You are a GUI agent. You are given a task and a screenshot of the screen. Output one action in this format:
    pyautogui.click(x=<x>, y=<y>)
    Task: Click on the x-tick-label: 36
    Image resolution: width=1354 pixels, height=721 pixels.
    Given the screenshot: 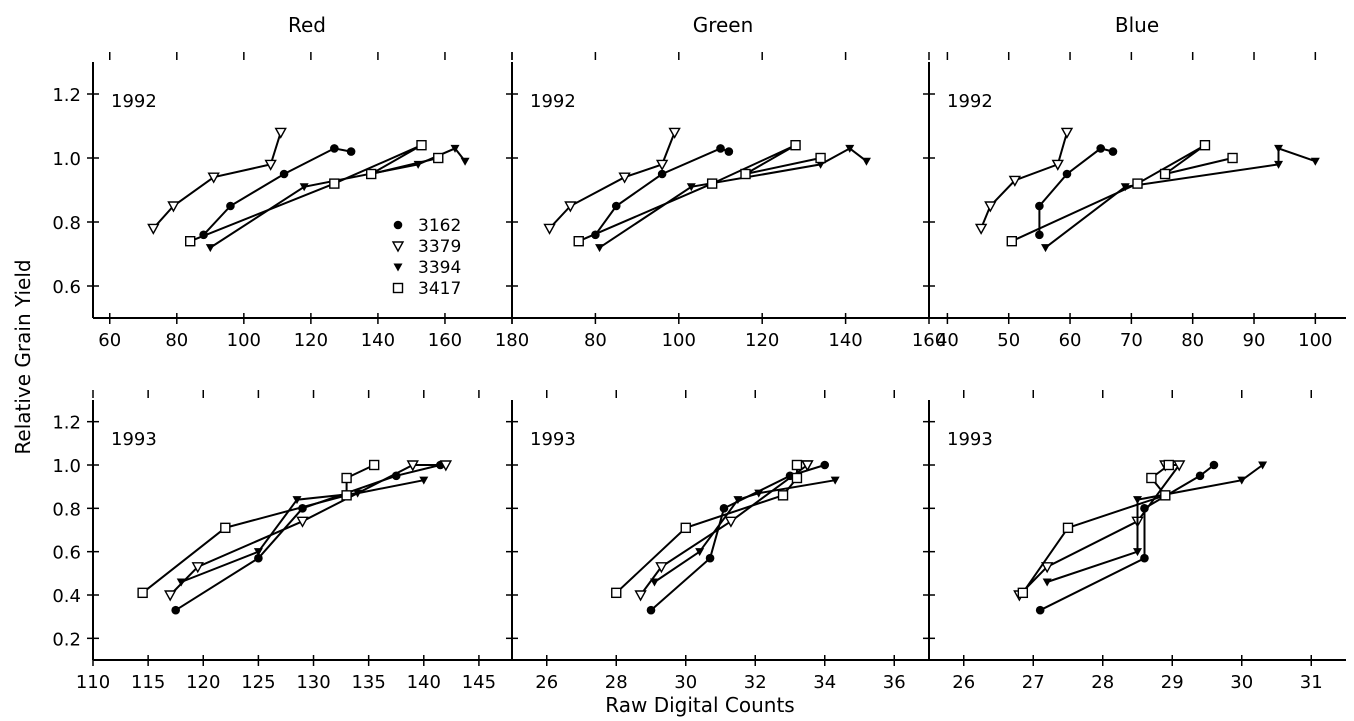 What is the action you would take?
    pyautogui.click(x=894, y=682)
    